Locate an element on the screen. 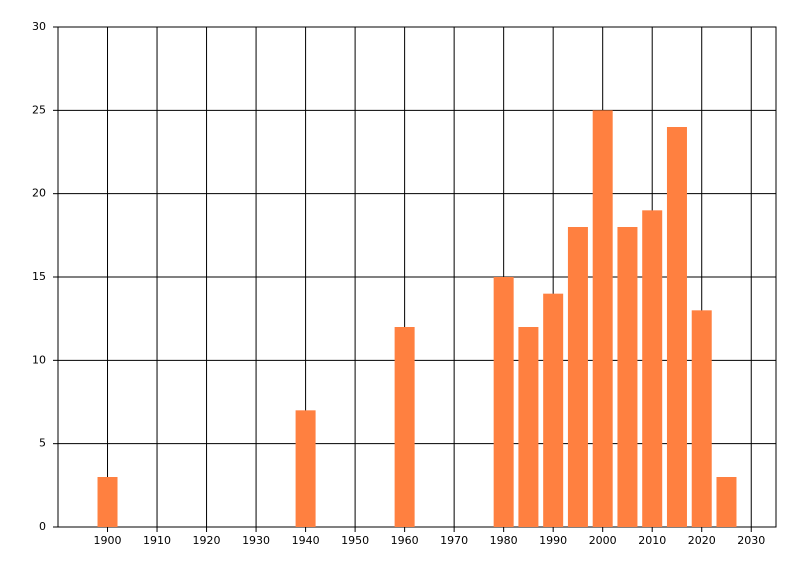 Image resolution: width=800 pixels, height=576 pixels. y-tick-label: 5 is located at coordinates (42, 443).